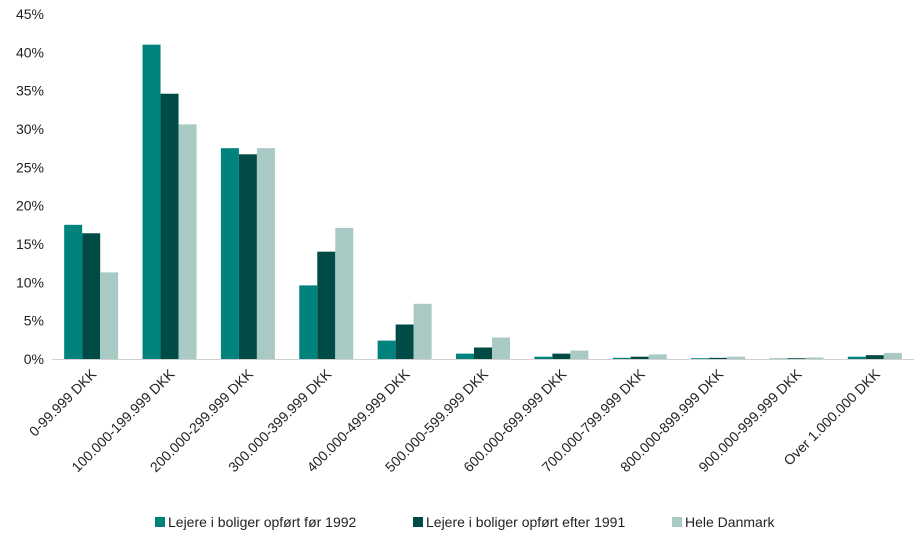 The height and width of the screenshot is (540, 922). I want to click on y-axis: 0% 5% 10% 15% 20% 25% 30% 35% 40% 45%, so click(30, 186).